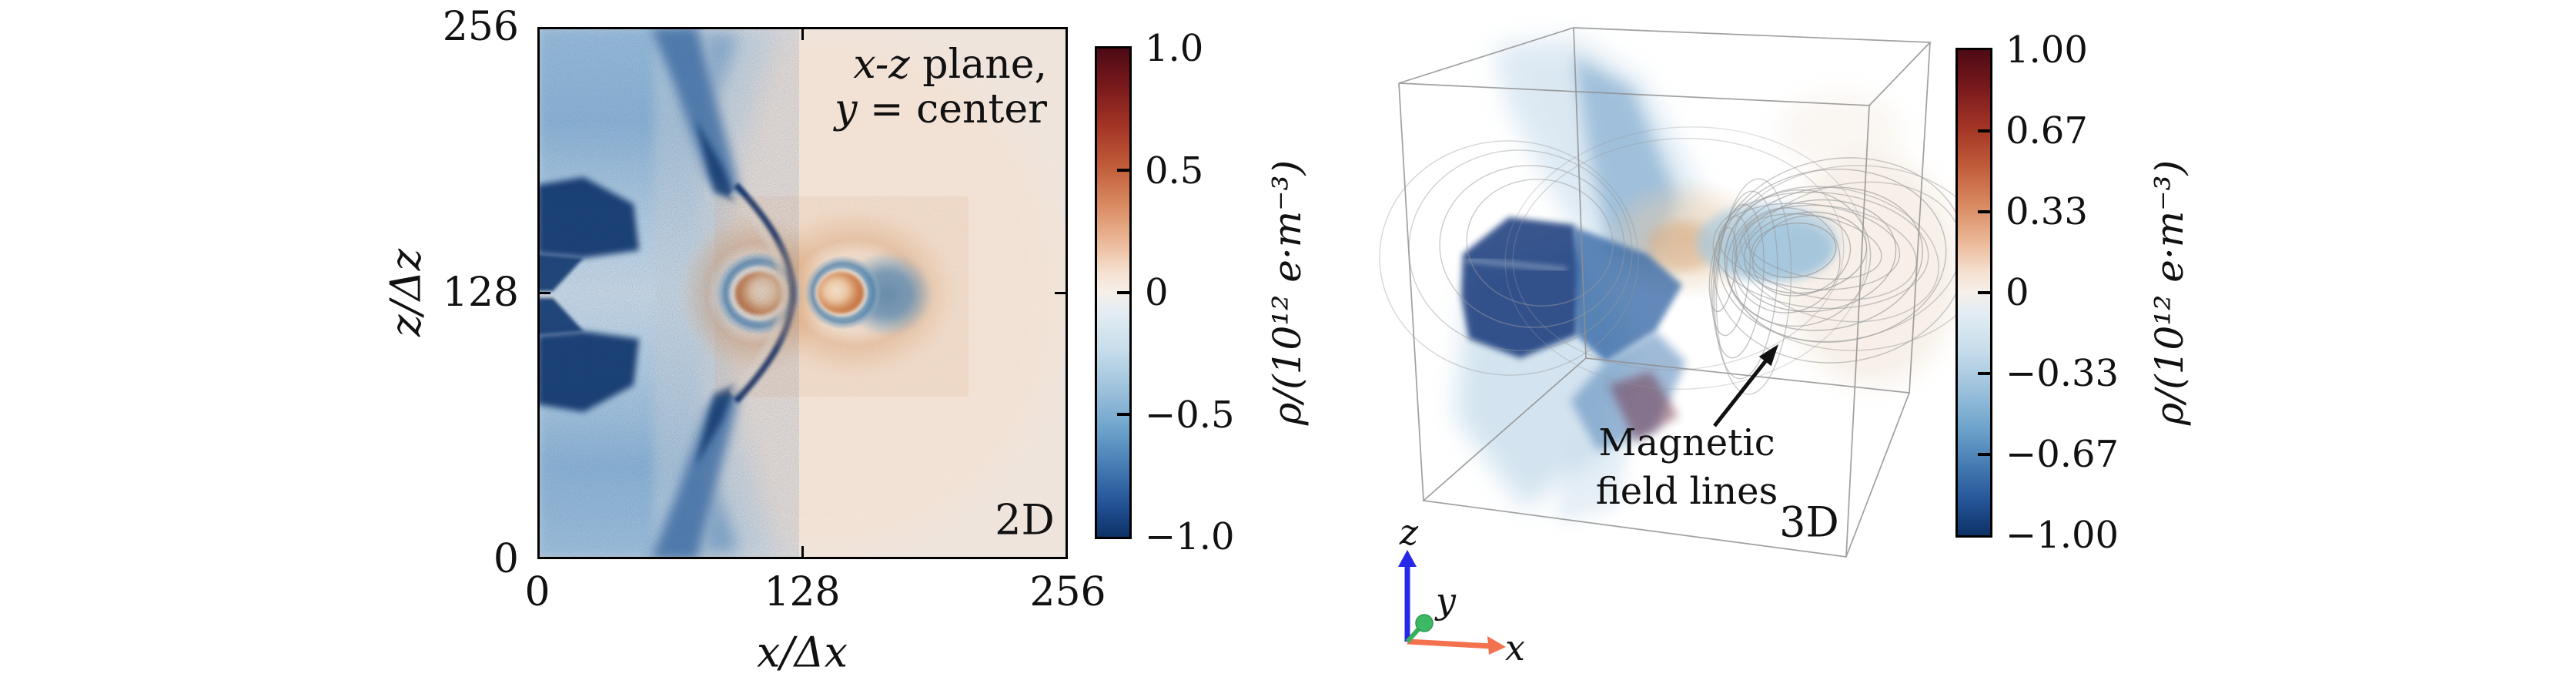  I want to click on cb2d-tick-1.0: 1.0, so click(1174, 48).